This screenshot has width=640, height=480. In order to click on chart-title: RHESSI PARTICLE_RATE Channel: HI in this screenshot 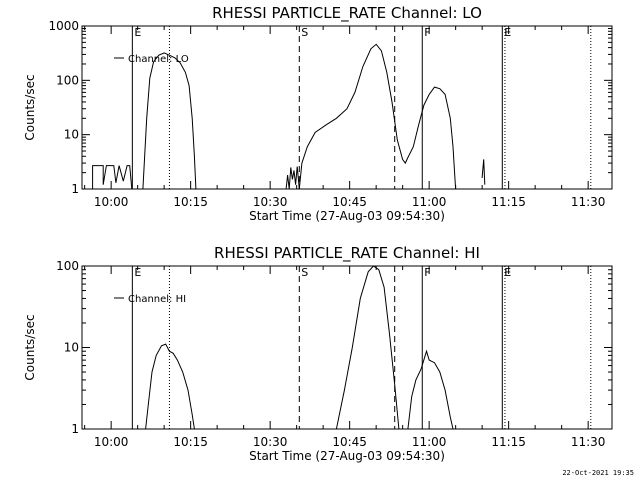, I will do `click(347, 253)`.